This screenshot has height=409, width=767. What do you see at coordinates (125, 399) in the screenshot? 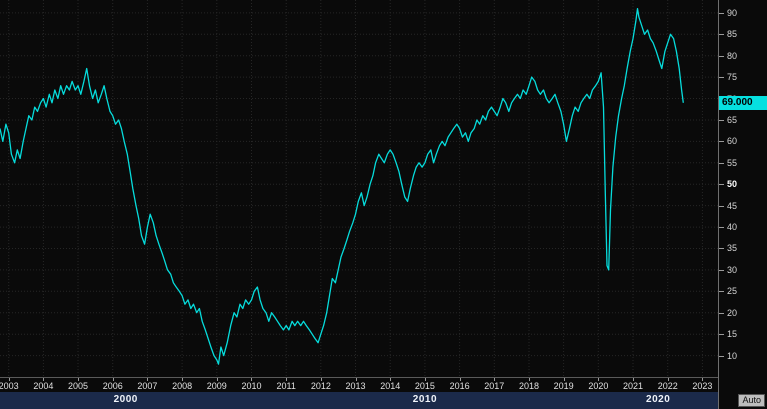
I see `decade-label: 2000` at bounding box center [125, 399].